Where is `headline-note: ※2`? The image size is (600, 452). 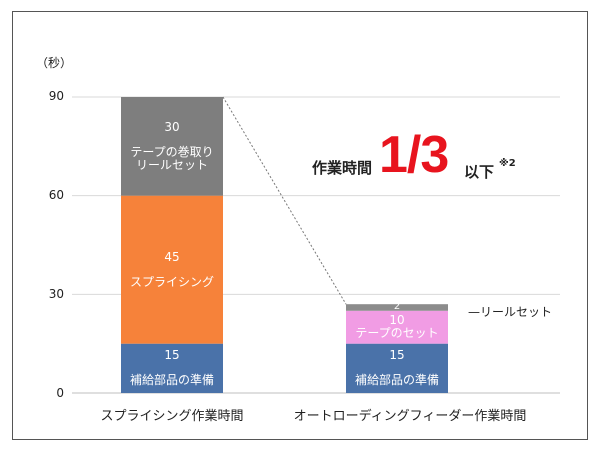 headline-note: ※2 is located at coordinates (507, 163).